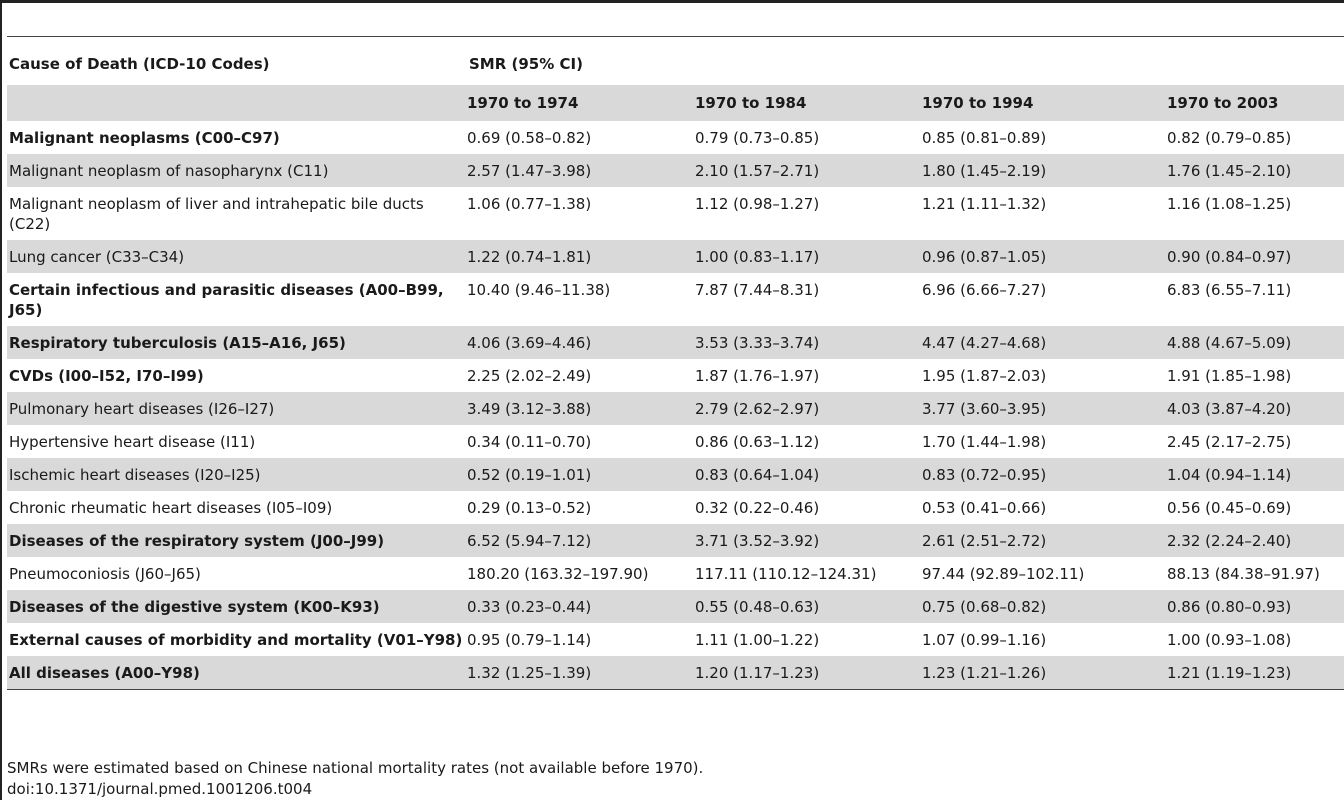  Describe the element at coordinates (1255, 474) in the screenshot. I see `smr-cell: 1.04 (0.94–1.14)` at that location.